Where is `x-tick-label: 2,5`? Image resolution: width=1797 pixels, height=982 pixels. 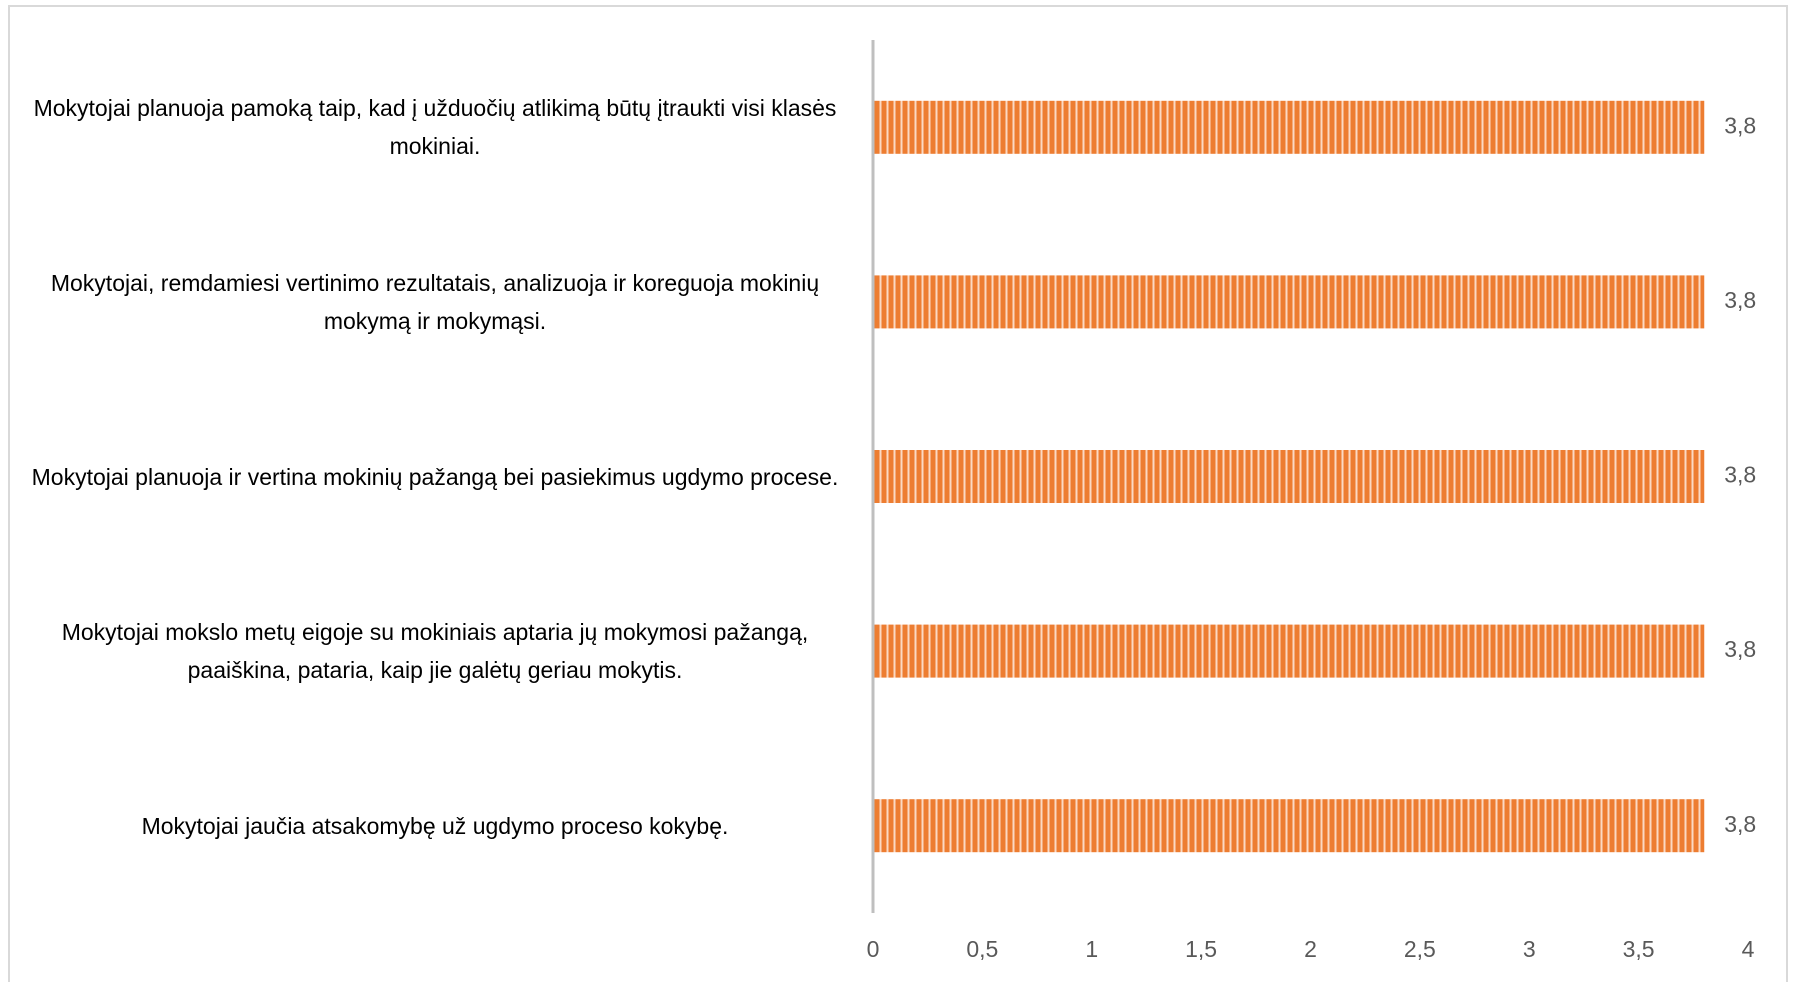
x-tick-label: 2,5 is located at coordinates (1420, 949).